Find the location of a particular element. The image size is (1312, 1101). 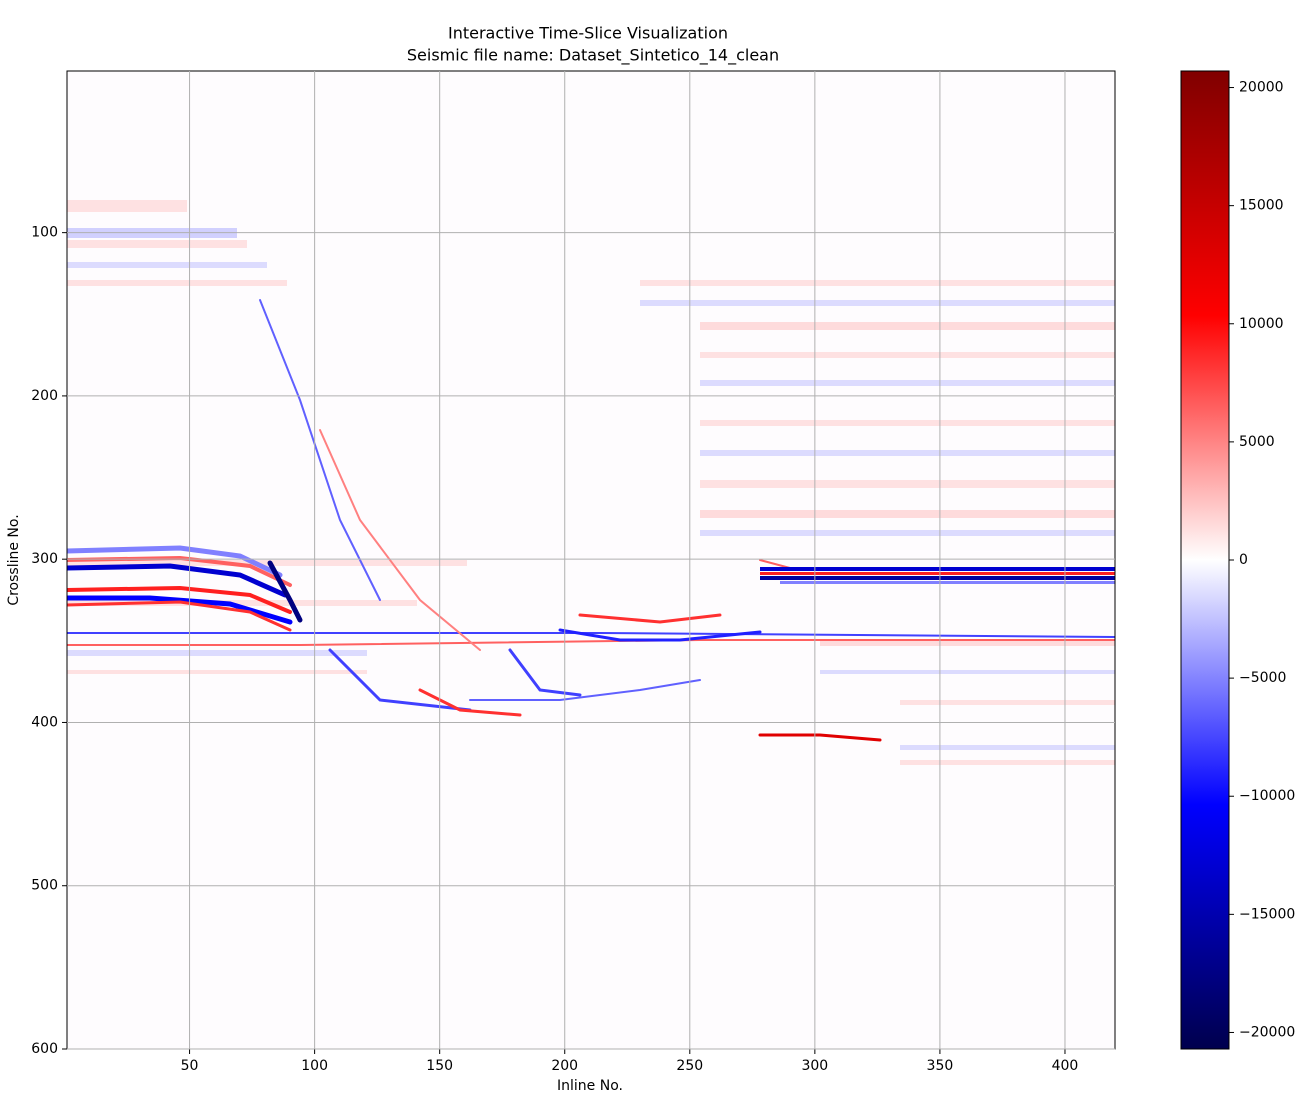

x-tick-label: 150 is located at coordinates (439, 1066).